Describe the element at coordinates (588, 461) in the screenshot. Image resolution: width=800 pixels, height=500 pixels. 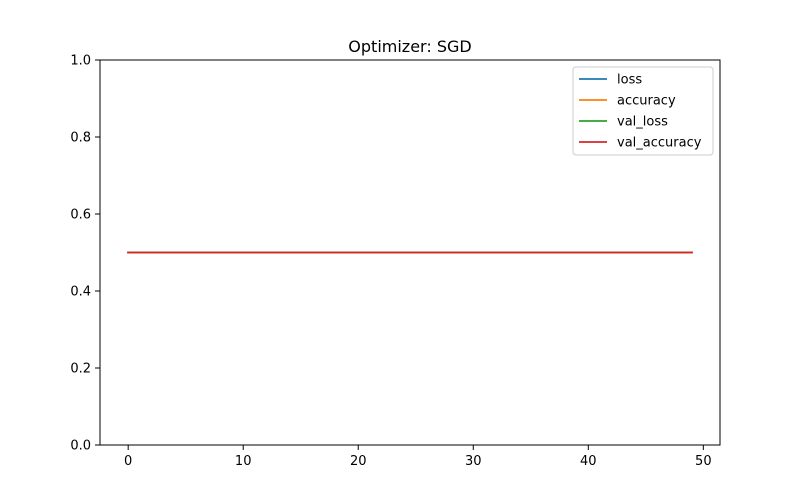
I see `x-tick-label: 40` at that location.